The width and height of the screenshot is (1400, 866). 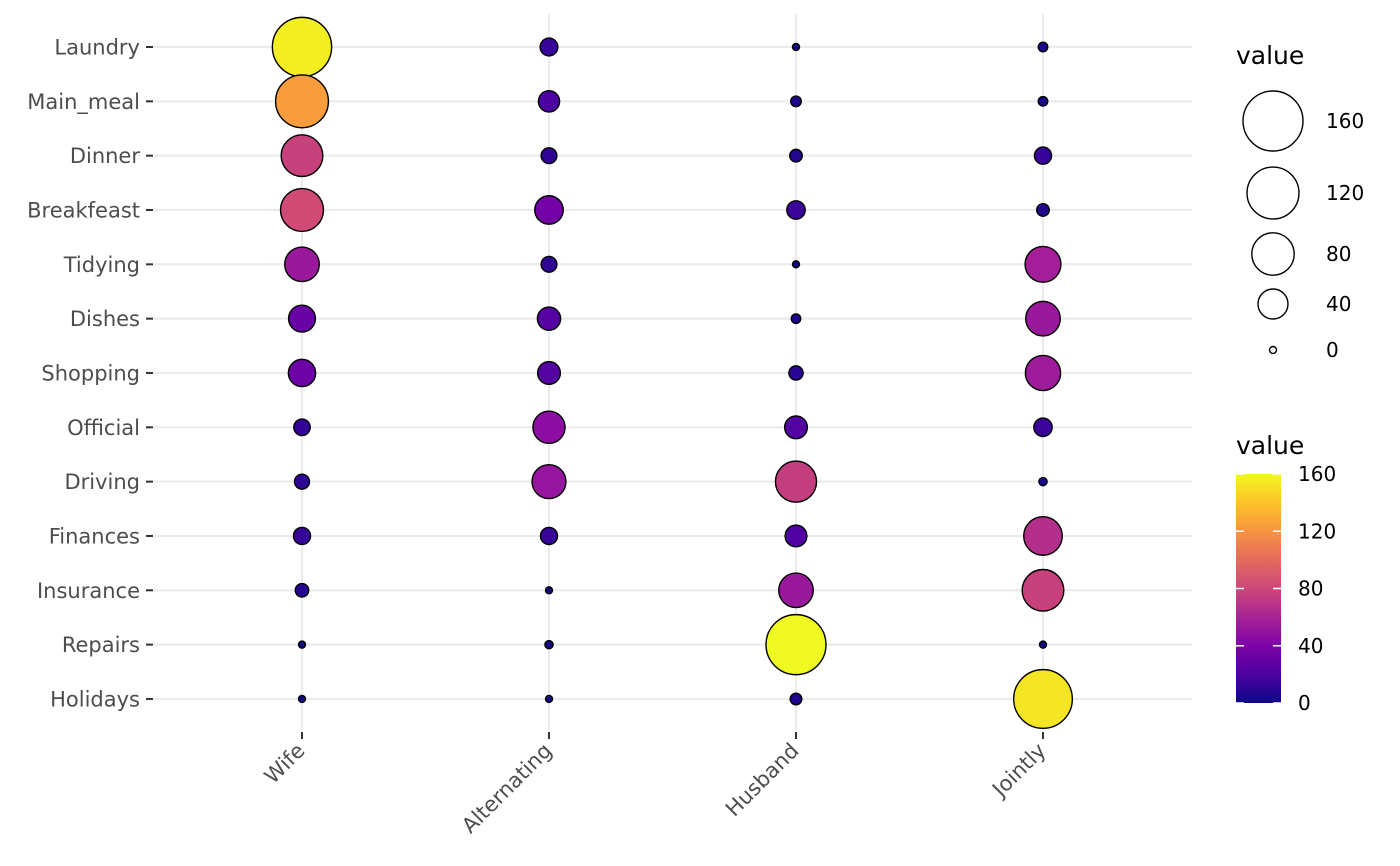 What do you see at coordinates (1304, 703) in the screenshot?
I see `color-legend-label-0: 0` at bounding box center [1304, 703].